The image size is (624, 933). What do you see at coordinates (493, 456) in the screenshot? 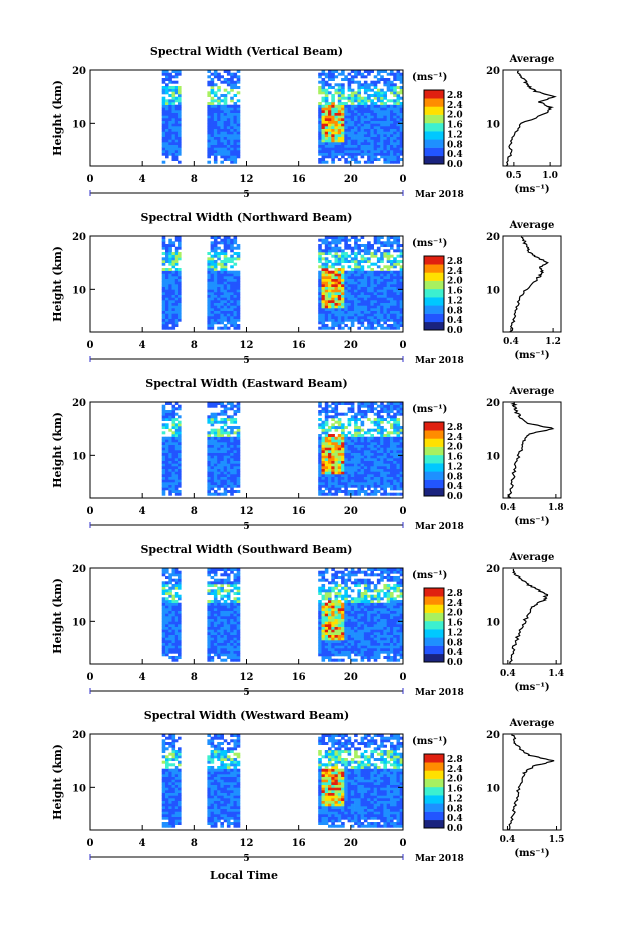
I see `average-ytick-label: 10` at bounding box center [493, 456].